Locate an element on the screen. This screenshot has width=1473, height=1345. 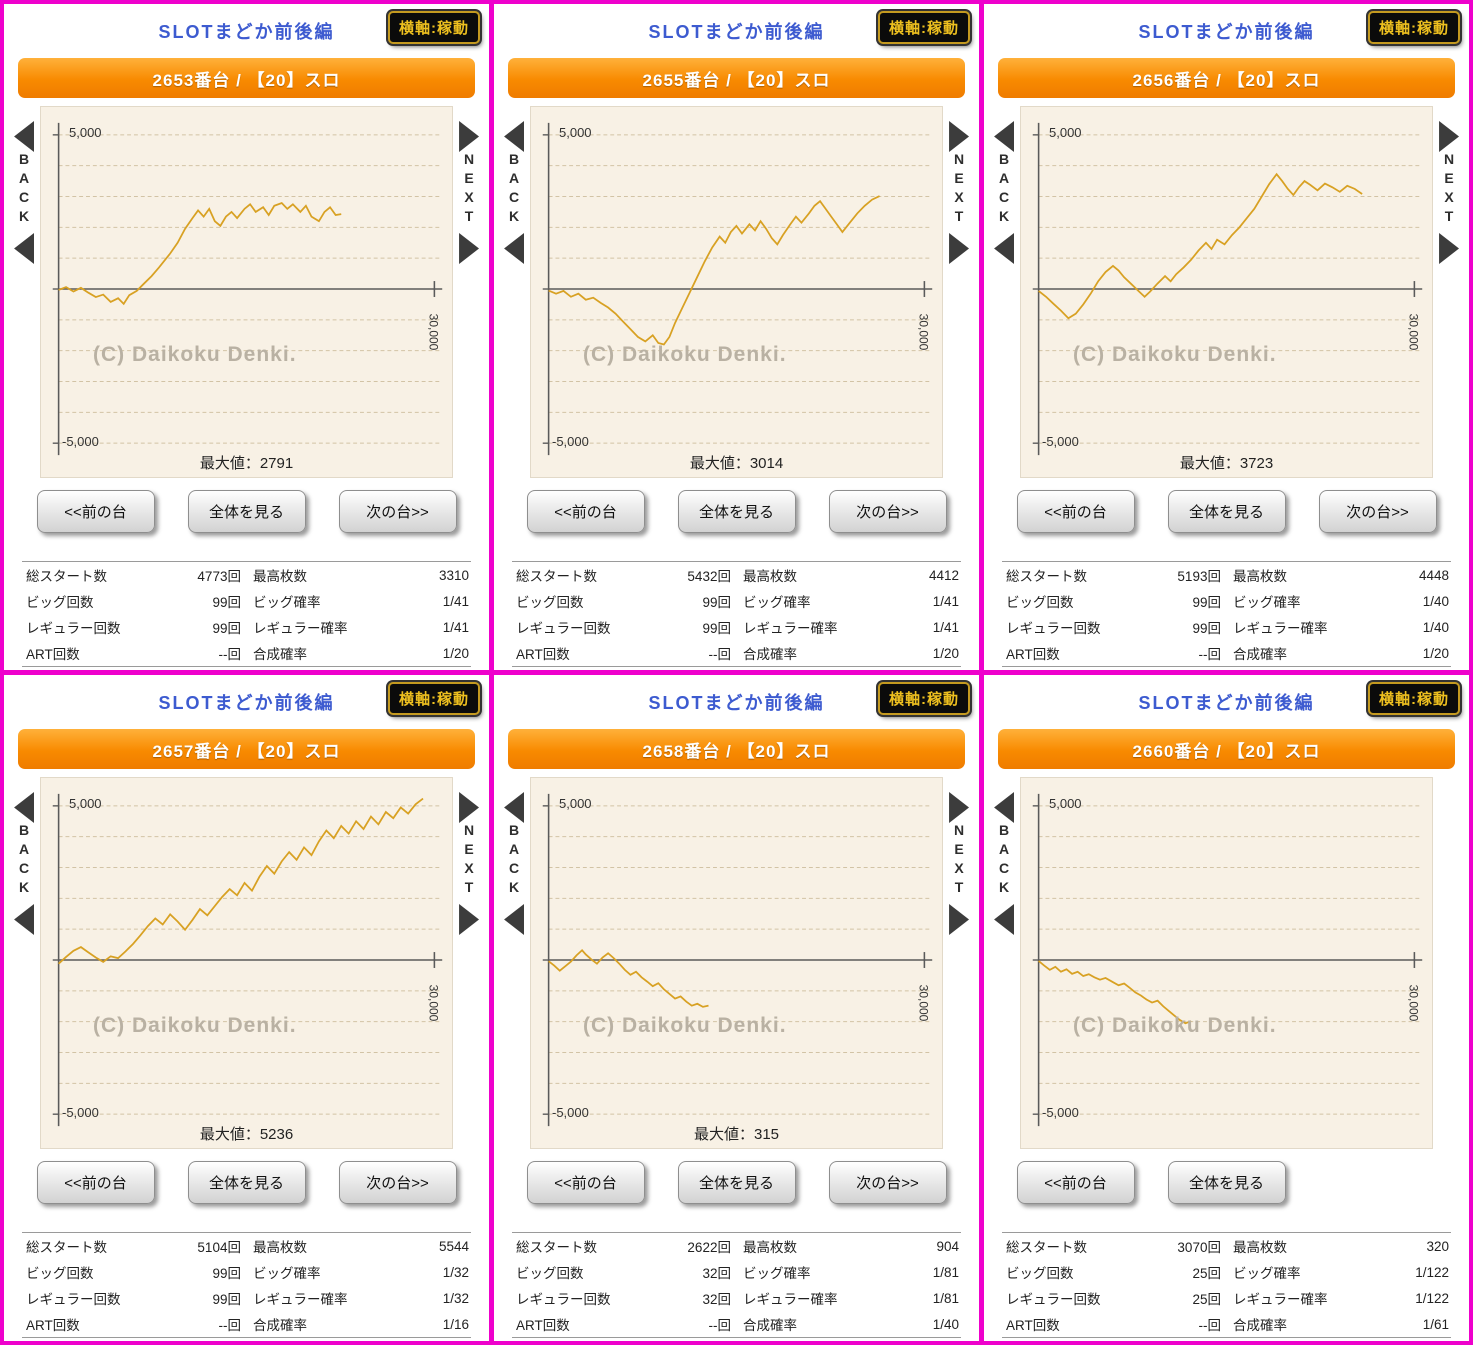
stats-row: 総スタート数 2622回 最高枚数 904 is located at coordinates (736, 1246).